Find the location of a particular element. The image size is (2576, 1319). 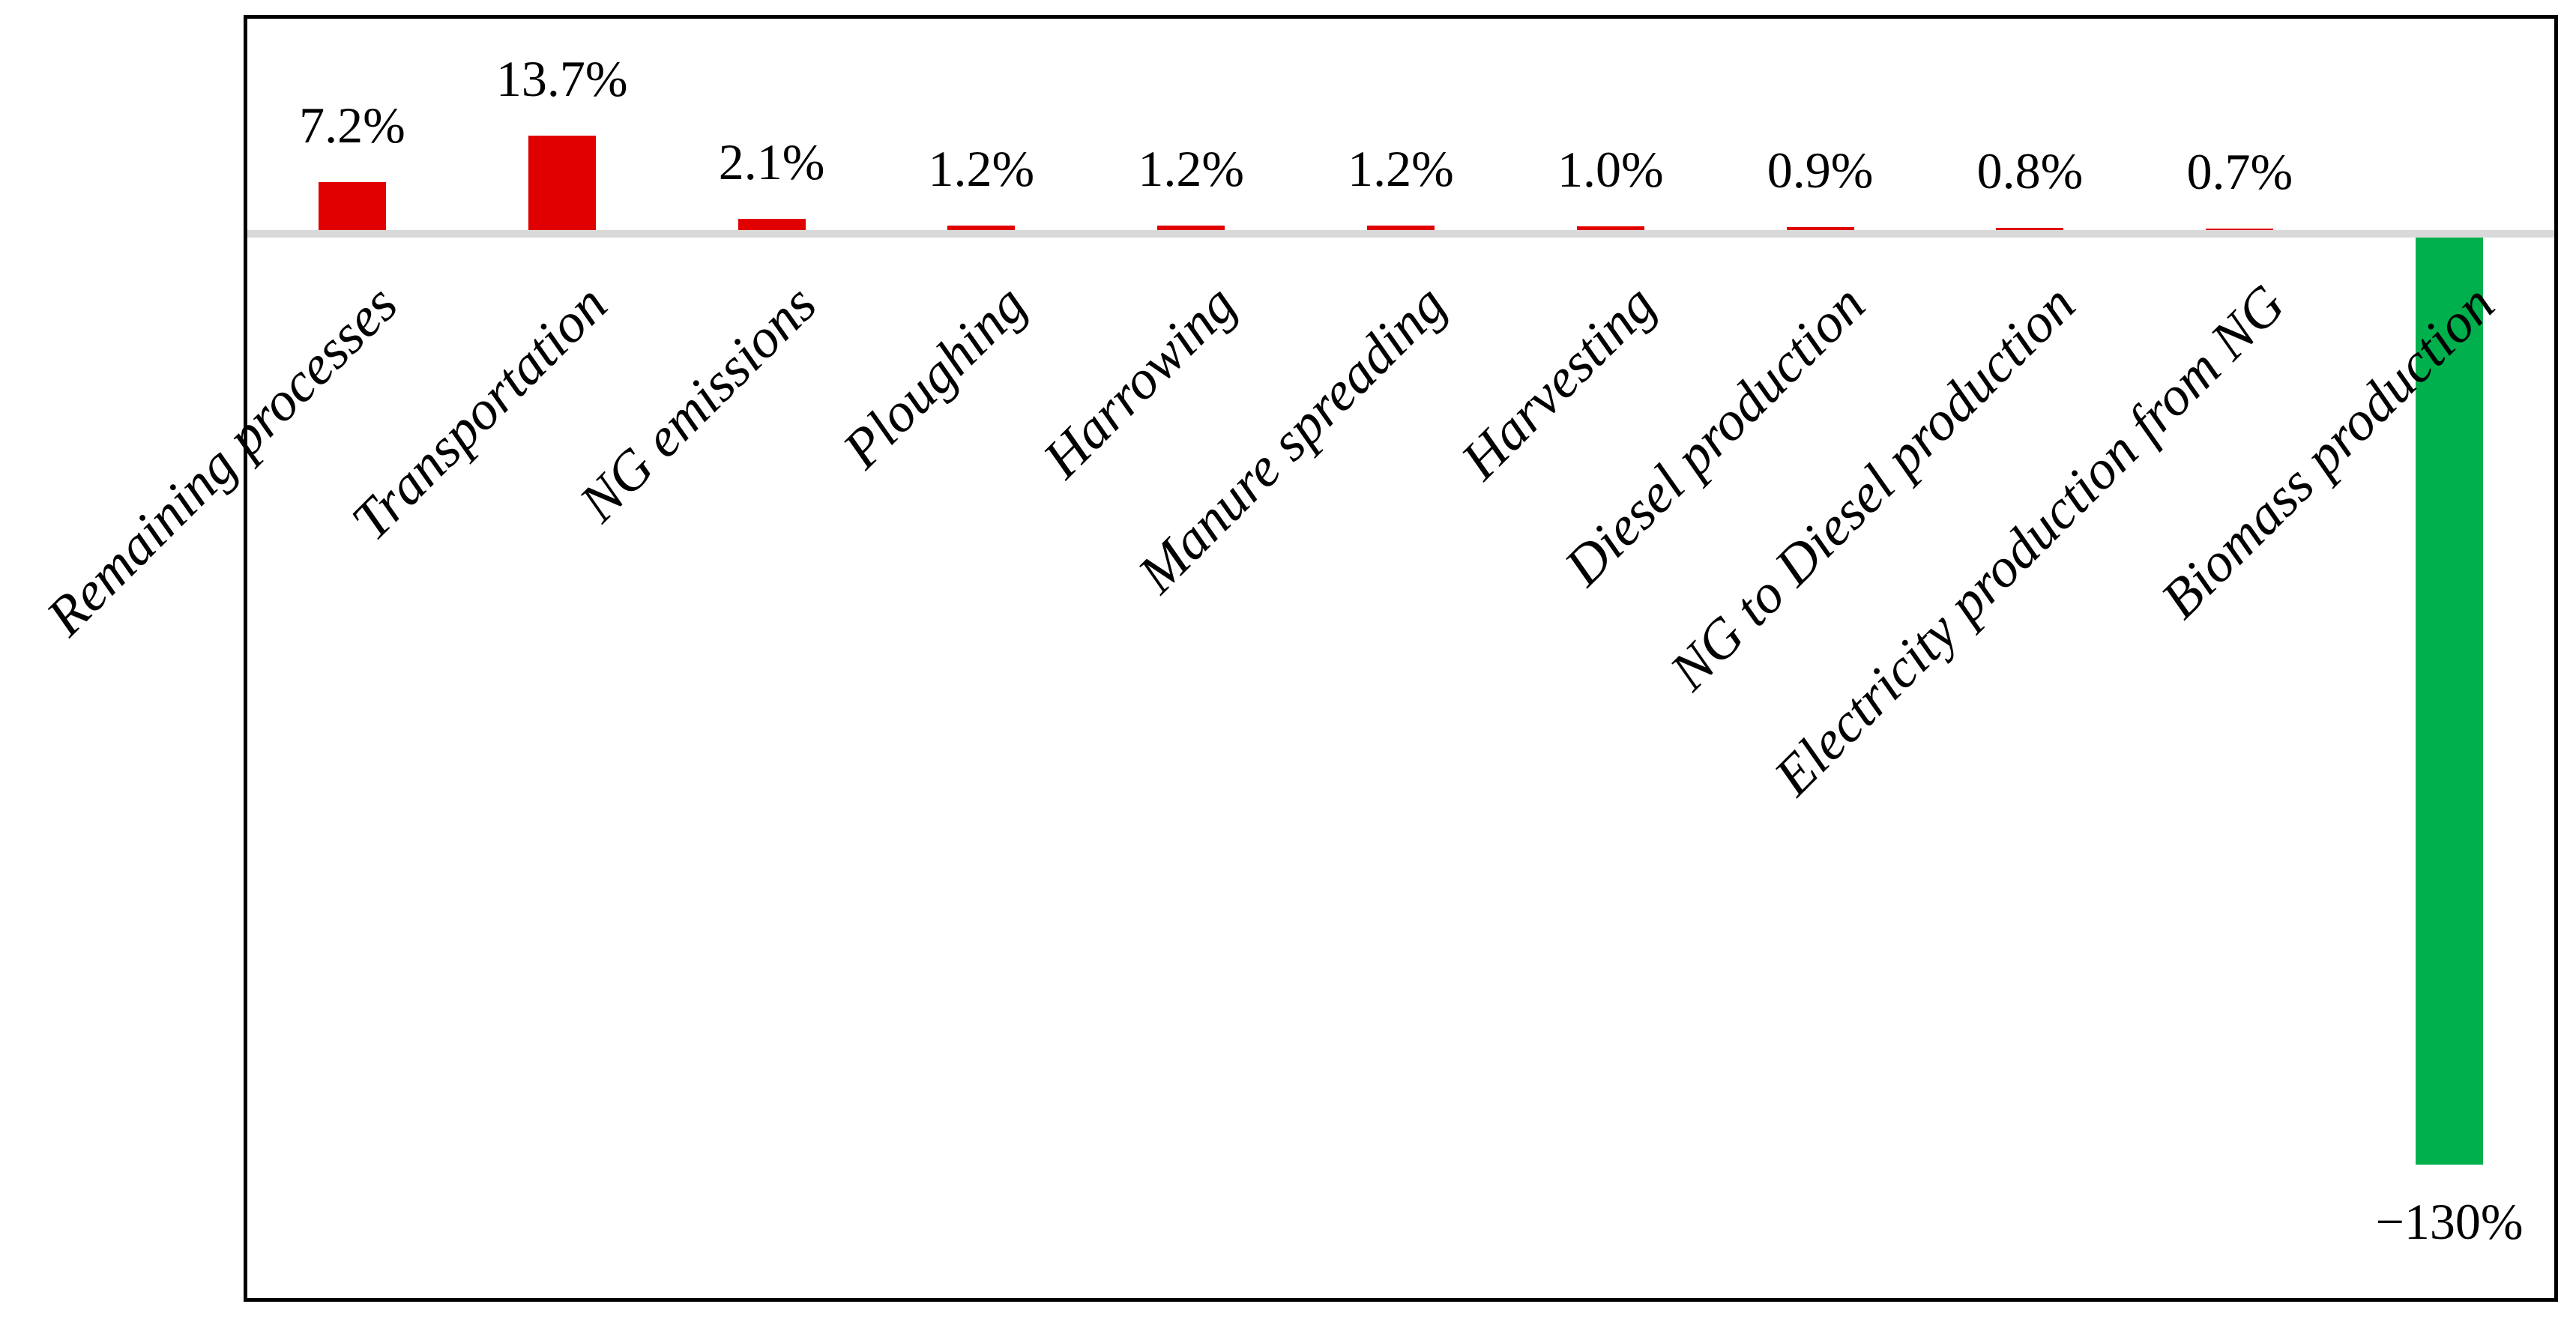

value-label-manure-spreading: 1.2% is located at coordinates (1401, 168).